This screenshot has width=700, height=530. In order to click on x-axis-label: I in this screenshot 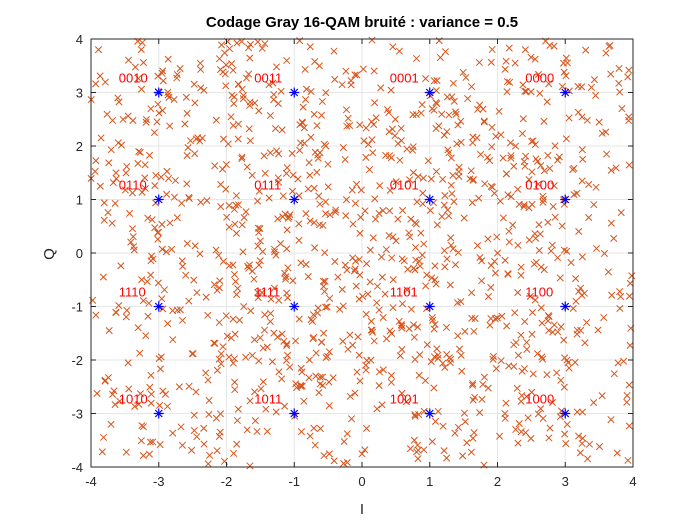, I will do `click(362, 509)`.